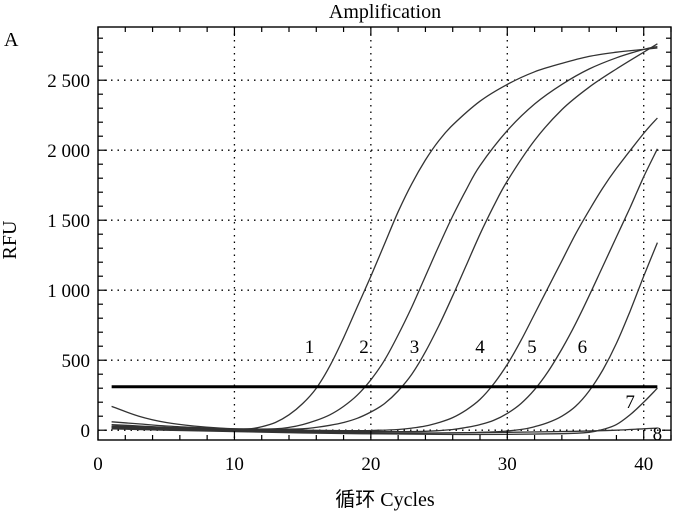 Image resolution: width=700 pixels, height=514 pixels. What do you see at coordinates (76, 361) in the screenshot?
I see `y-tick-label: 500` at bounding box center [76, 361].